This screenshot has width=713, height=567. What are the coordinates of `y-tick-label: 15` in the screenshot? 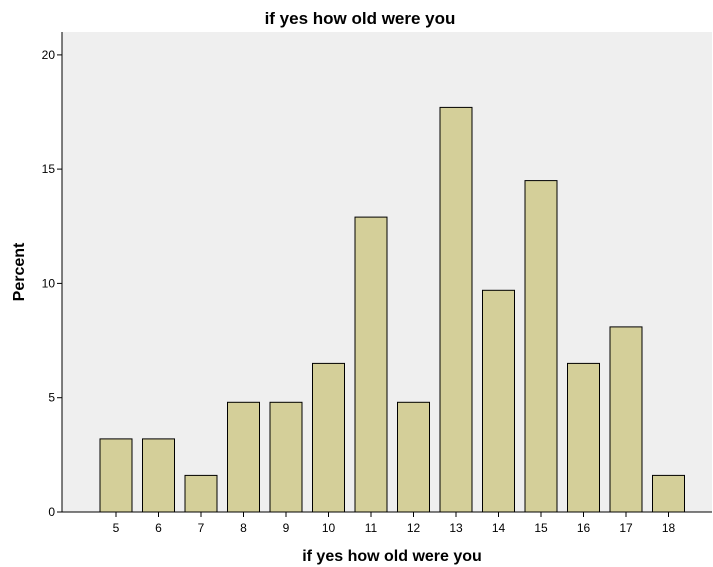 It's located at (49, 169).